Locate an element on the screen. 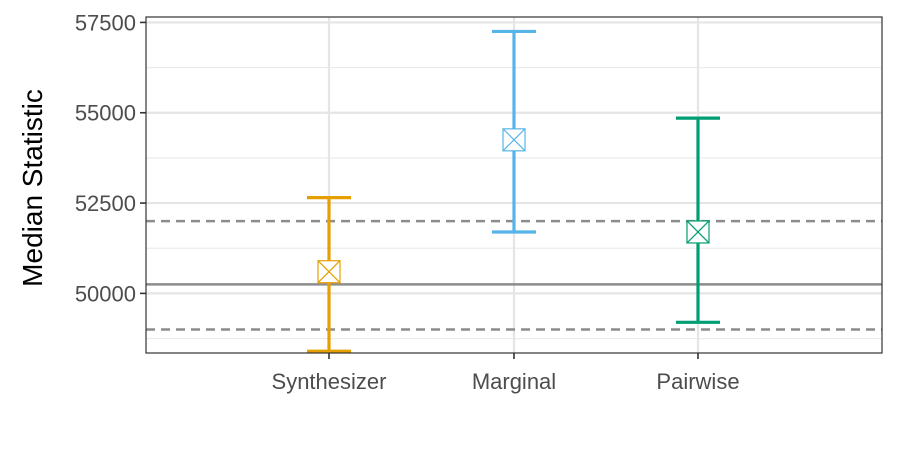  error-bar-marginal is located at coordinates (514, 131).